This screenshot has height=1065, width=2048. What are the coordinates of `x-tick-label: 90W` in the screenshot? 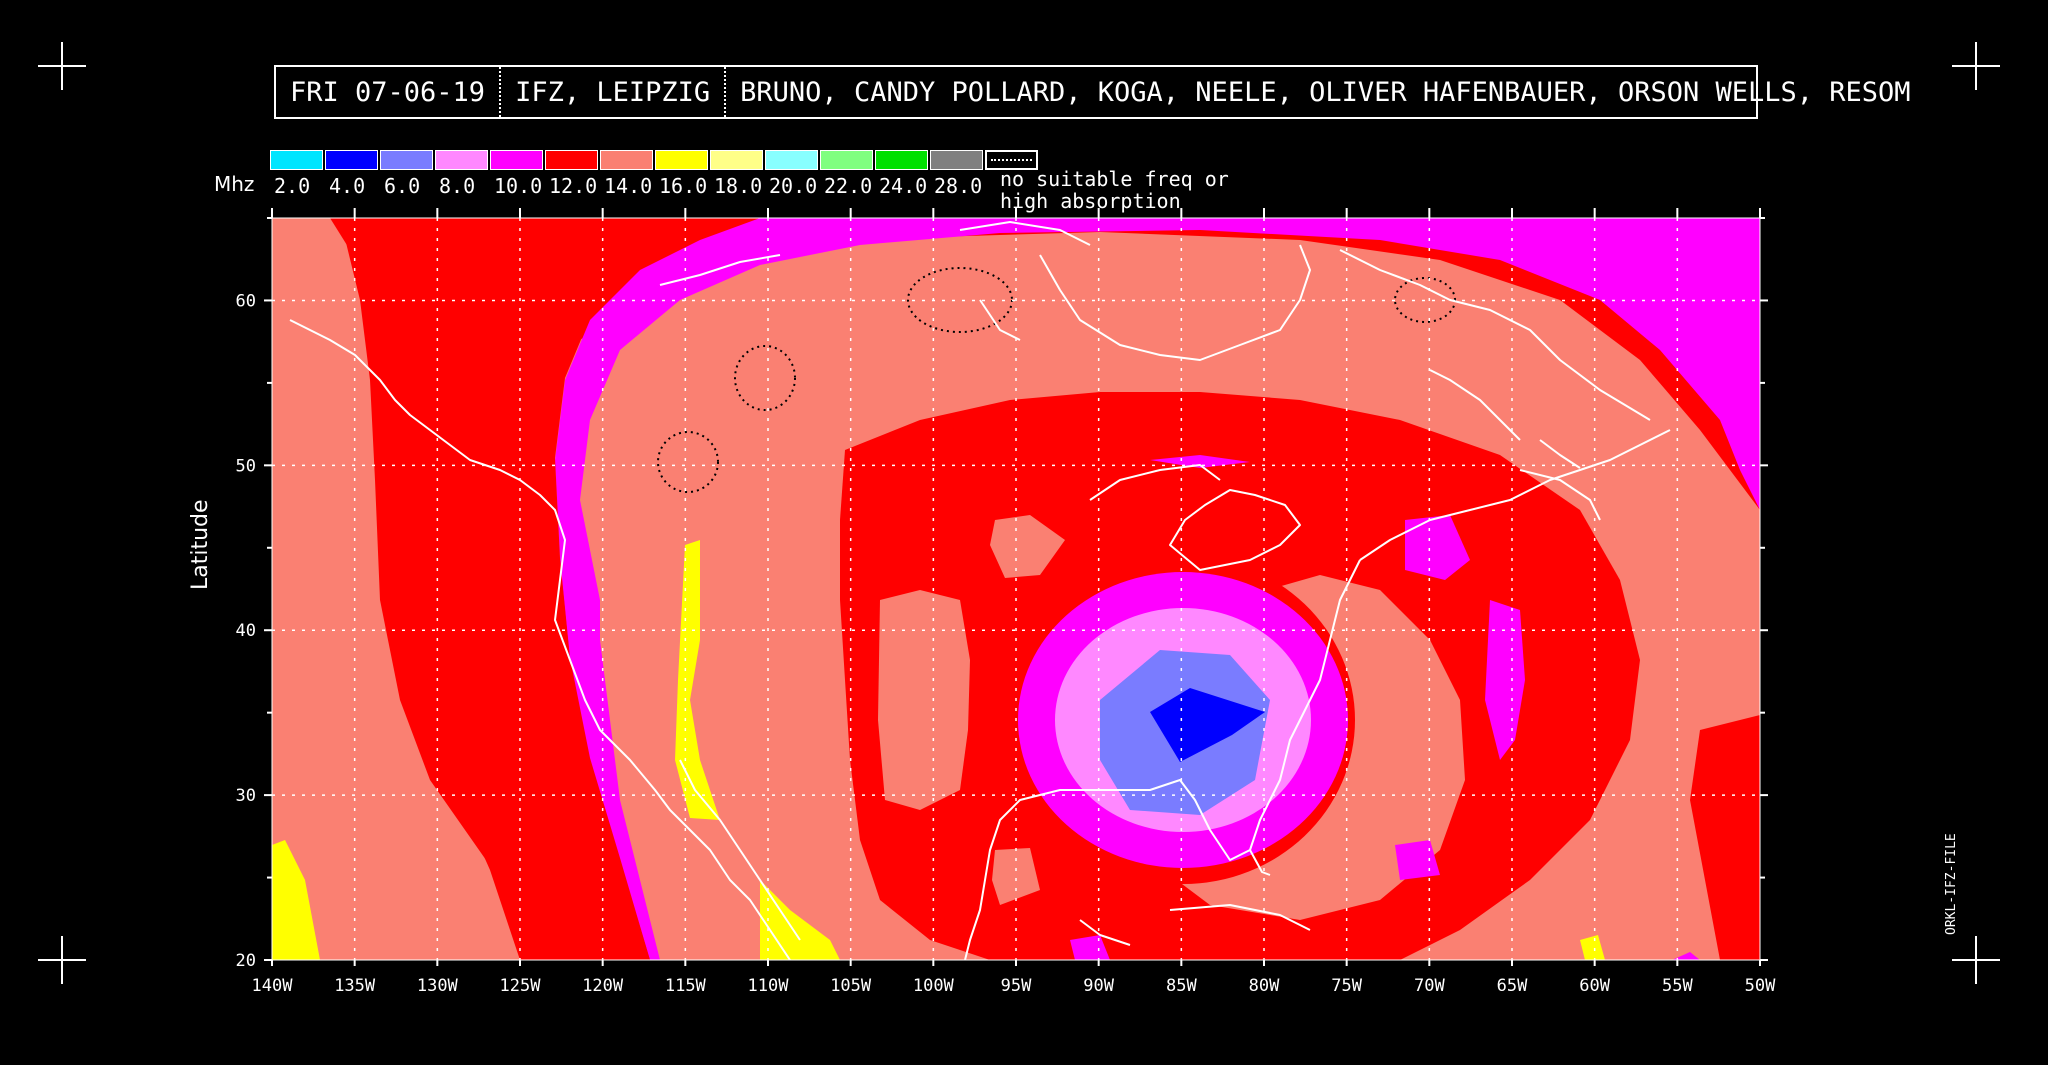 It's located at (1098, 986).